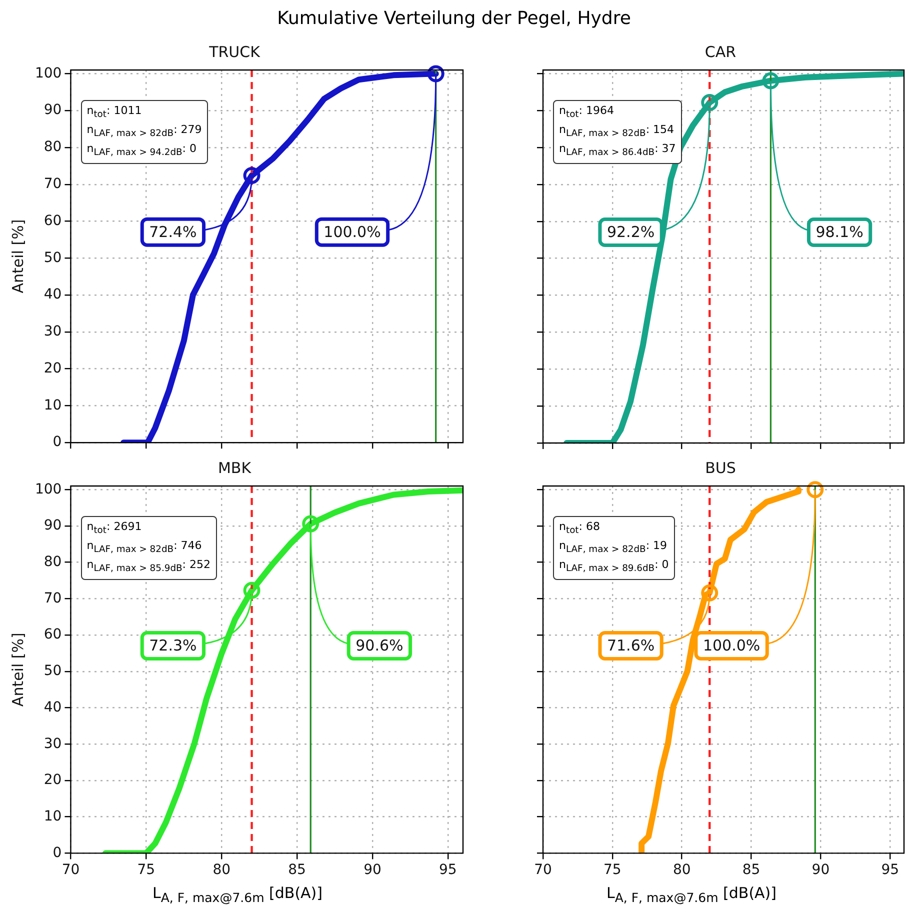  What do you see at coordinates (630, 645) in the screenshot?
I see `annotation: 71.6%` at bounding box center [630, 645].